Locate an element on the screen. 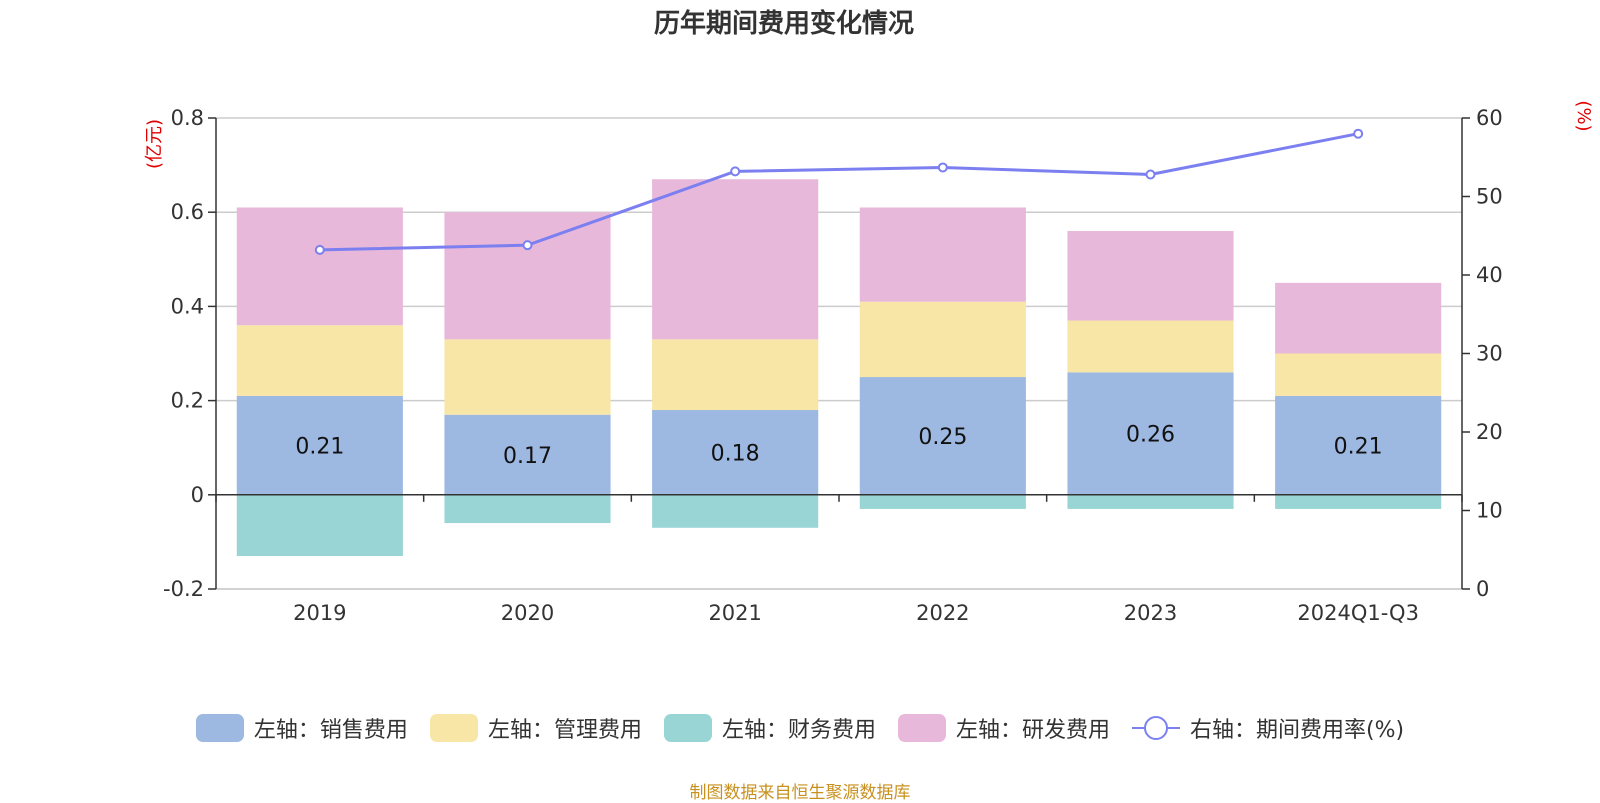 The image size is (1600, 803). right-axis-unit: (%) is located at coordinates (1583, 115).